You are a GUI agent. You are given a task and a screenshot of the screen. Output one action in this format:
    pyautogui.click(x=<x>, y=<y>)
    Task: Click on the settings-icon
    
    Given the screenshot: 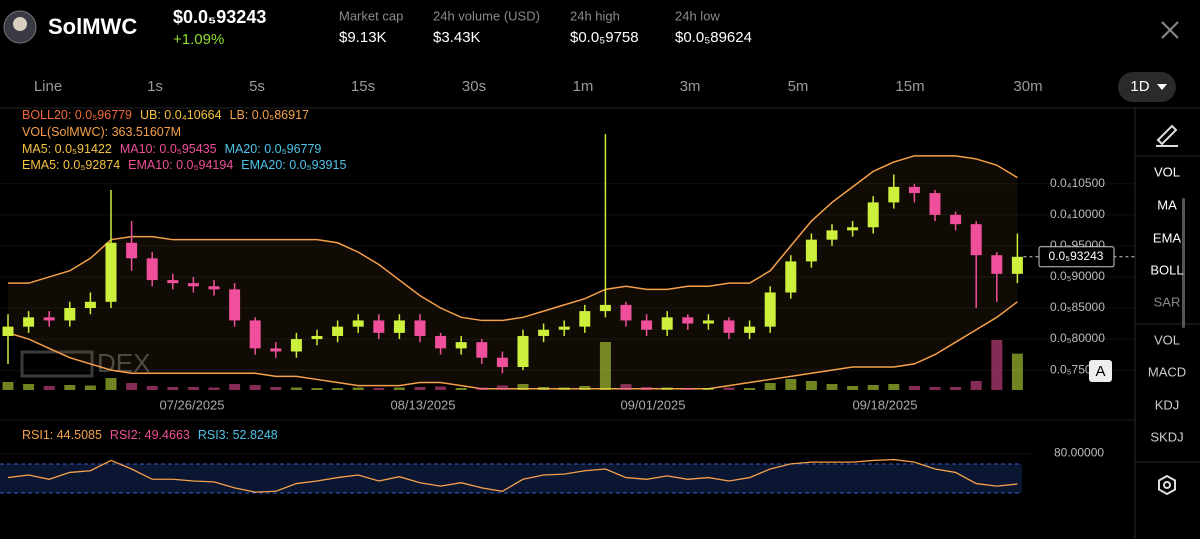 What is the action you would take?
    pyautogui.click(x=1167, y=485)
    